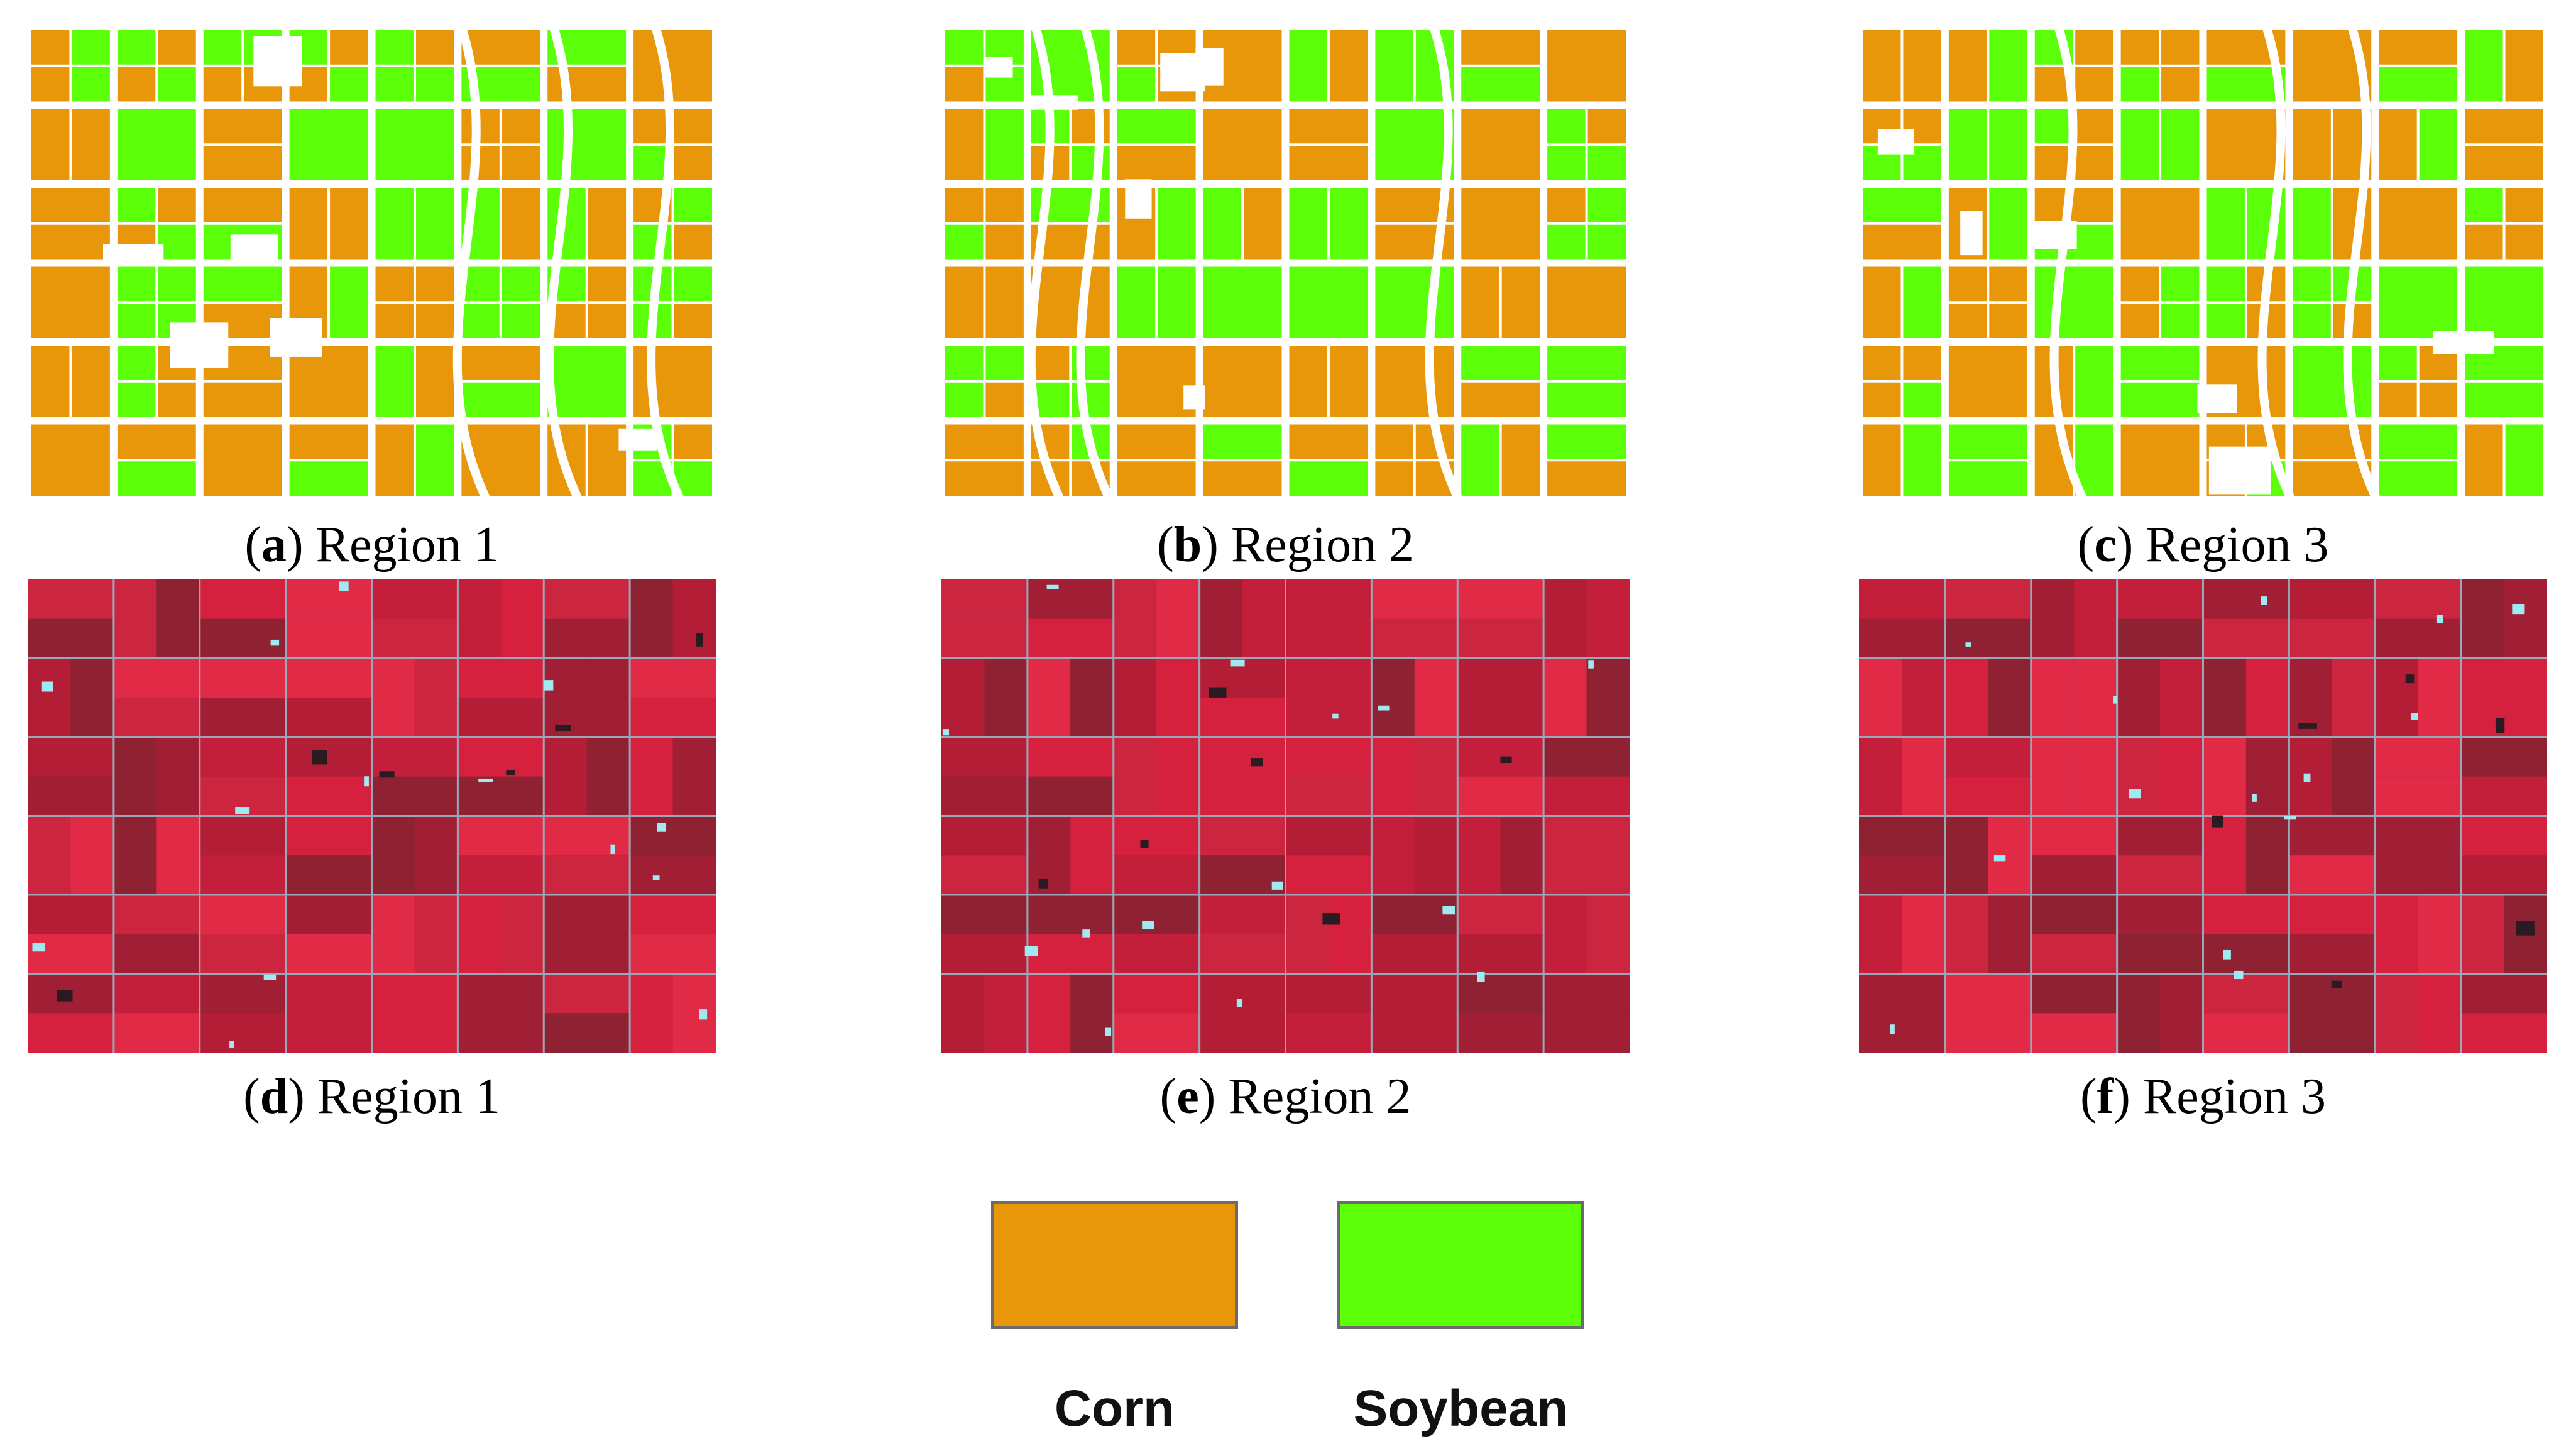 The width and height of the screenshot is (2571, 1456). Describe the element at coordinates (372, 1096) in the screenshot. I see `caption-d: (d) Region 1` at that location.